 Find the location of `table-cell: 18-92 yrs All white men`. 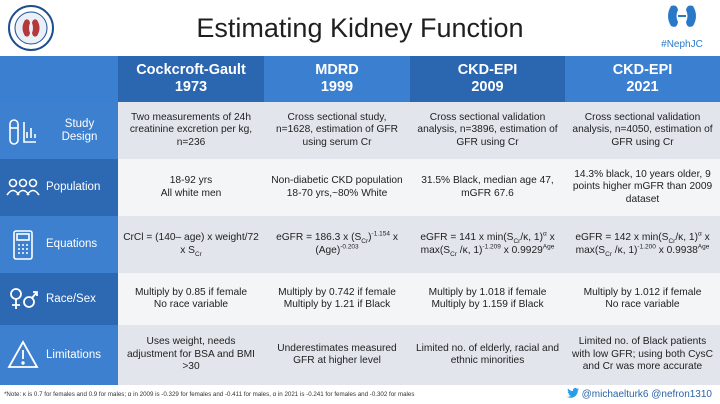

table-cell: 18-92 yrs All white men is located at coordinates (191, 187).